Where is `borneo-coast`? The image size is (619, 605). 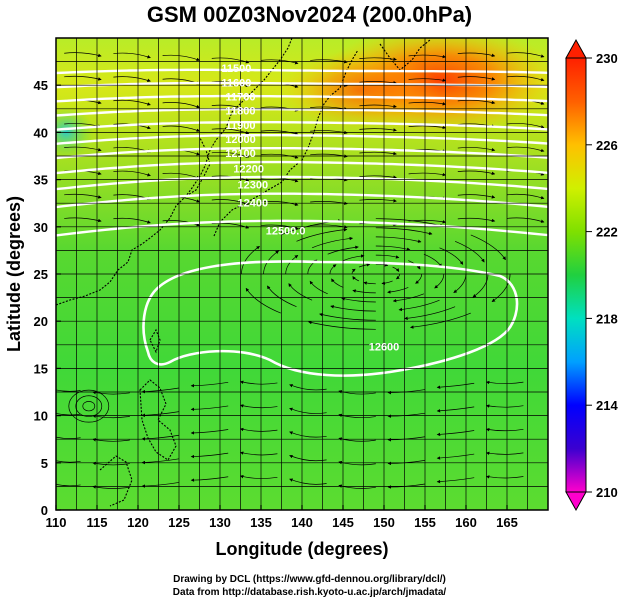 borneo-coast is located at coordinates (116, 481).